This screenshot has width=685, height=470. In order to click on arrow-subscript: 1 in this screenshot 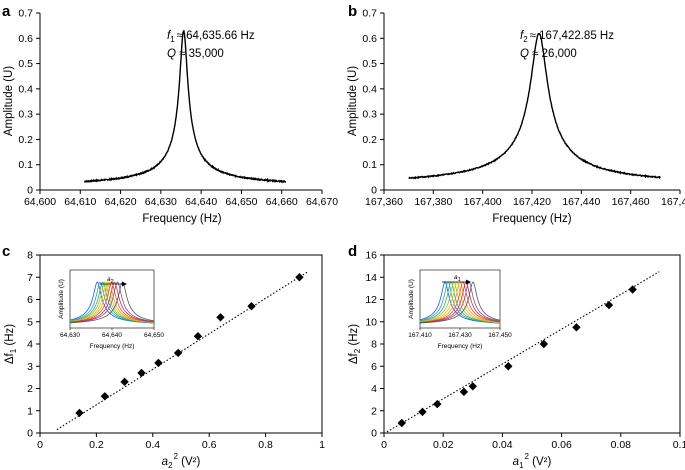, I will do `click(459, 280)`.